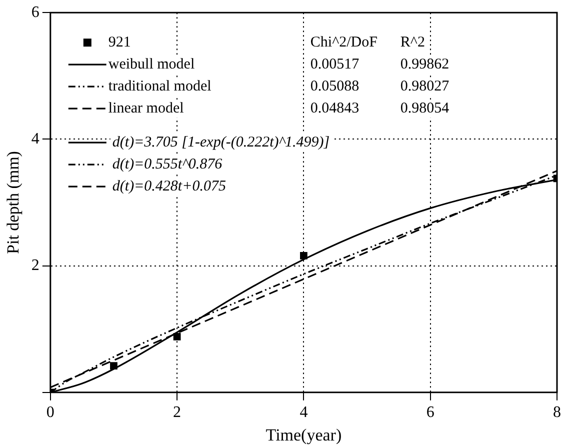  What do you see at coordinates (35, 139) in the screenshot?
I see `y-tick-label: 4` at bounding box center [35, 139].